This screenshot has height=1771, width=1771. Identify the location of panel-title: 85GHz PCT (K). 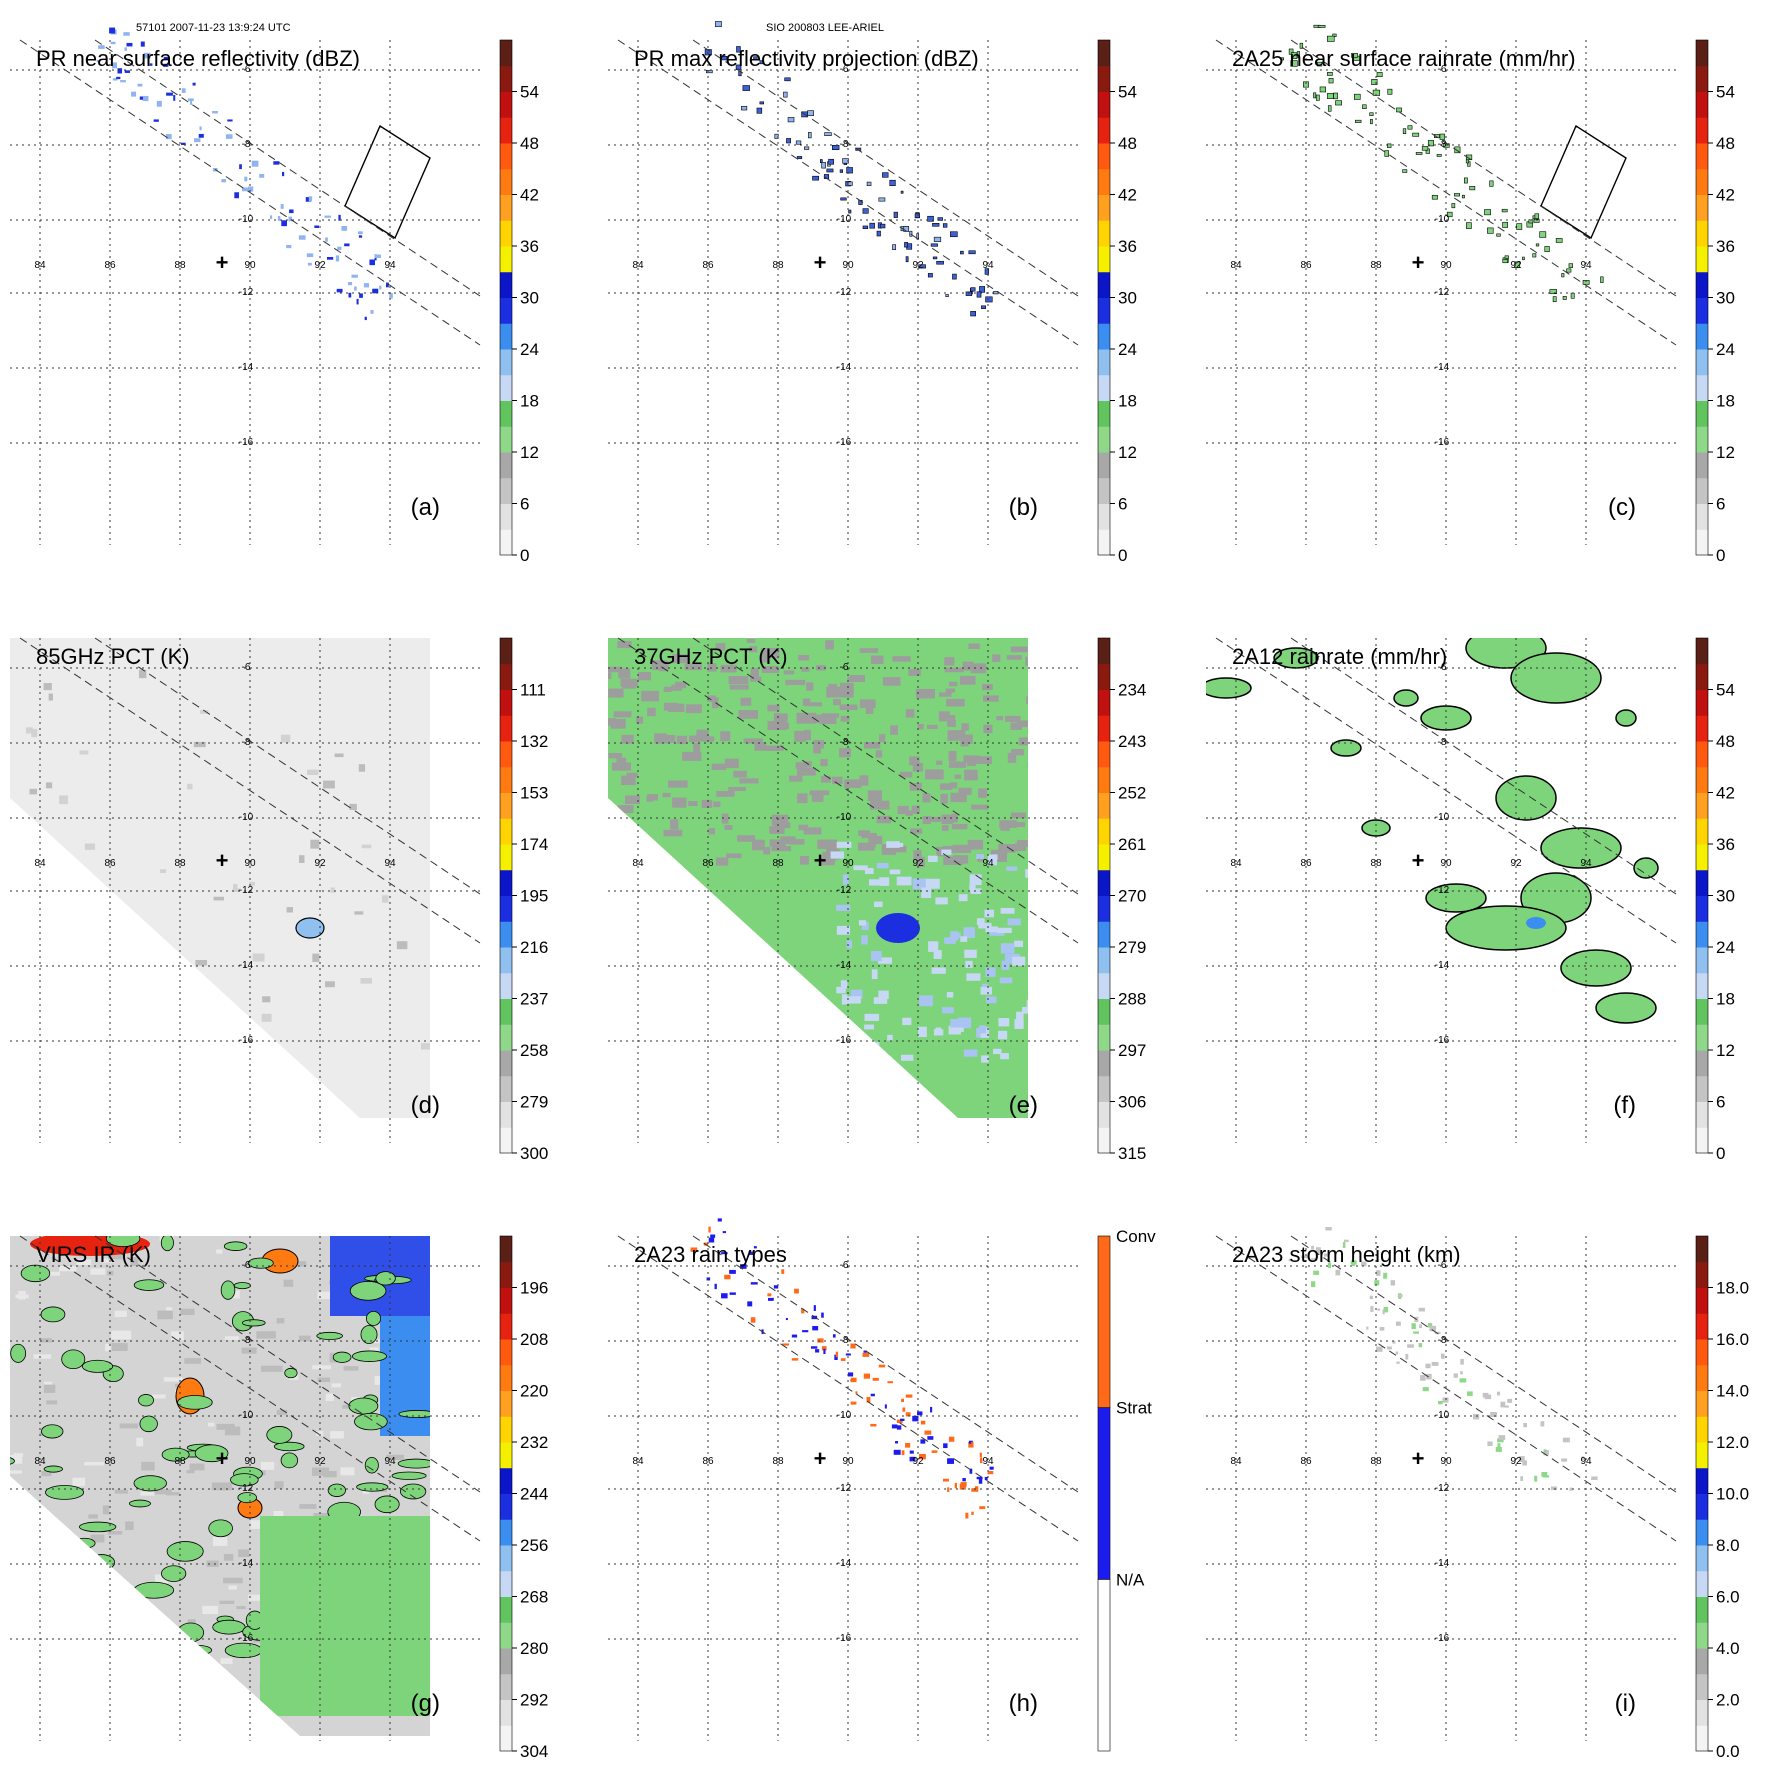
(113, 656).